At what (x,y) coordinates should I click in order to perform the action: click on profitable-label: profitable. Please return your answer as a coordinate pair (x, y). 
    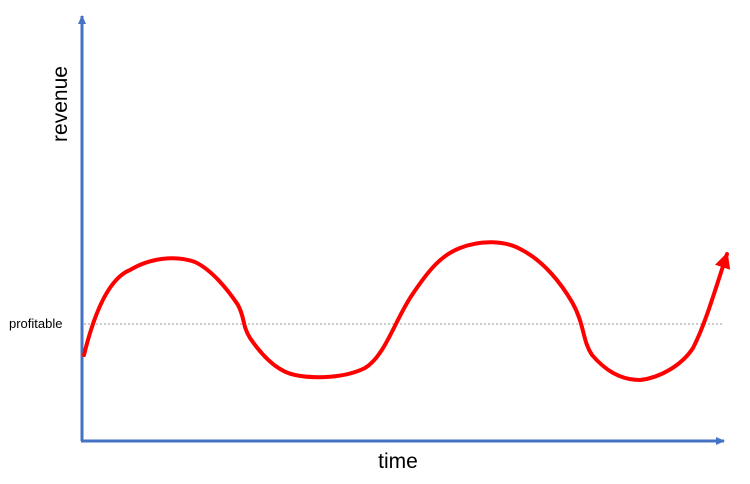
    Looking at the image, I should click on (35, 323).